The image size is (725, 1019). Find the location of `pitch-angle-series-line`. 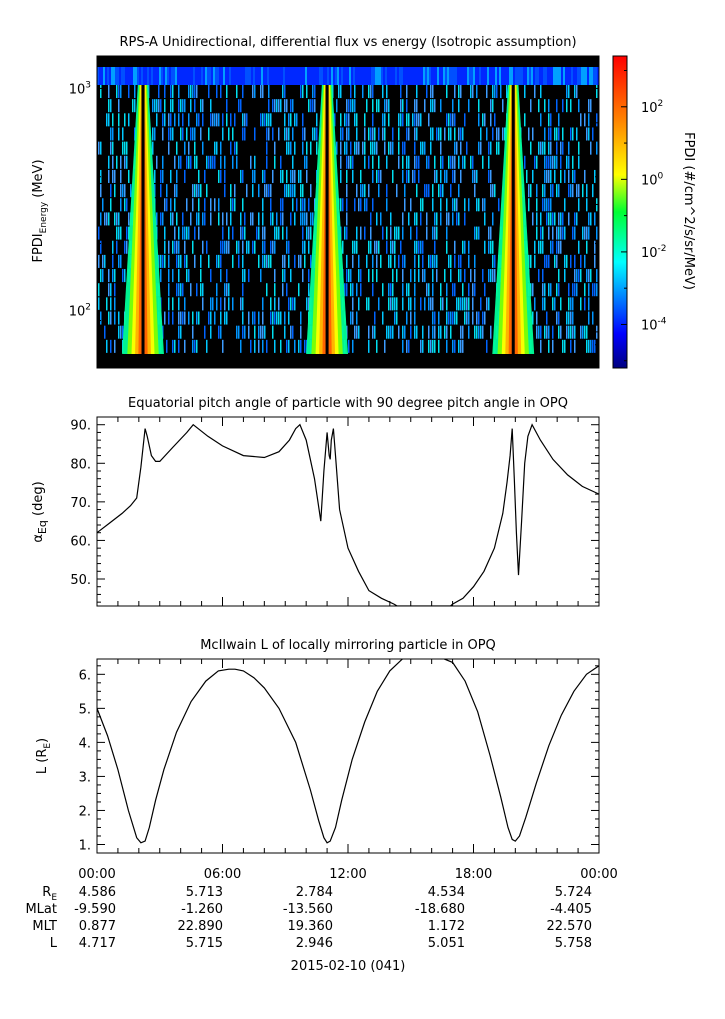

pitch-angle-series-line is located at coordinates (348, 514).